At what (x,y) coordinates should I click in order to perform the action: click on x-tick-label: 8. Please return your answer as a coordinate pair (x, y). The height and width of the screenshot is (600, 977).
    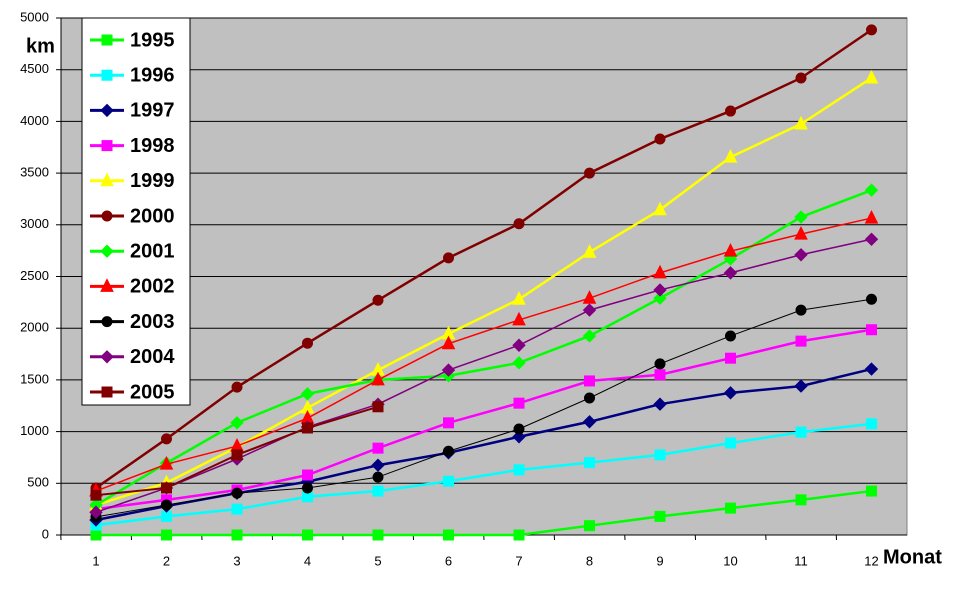
    Looking at the image, I should click on (589, 560).